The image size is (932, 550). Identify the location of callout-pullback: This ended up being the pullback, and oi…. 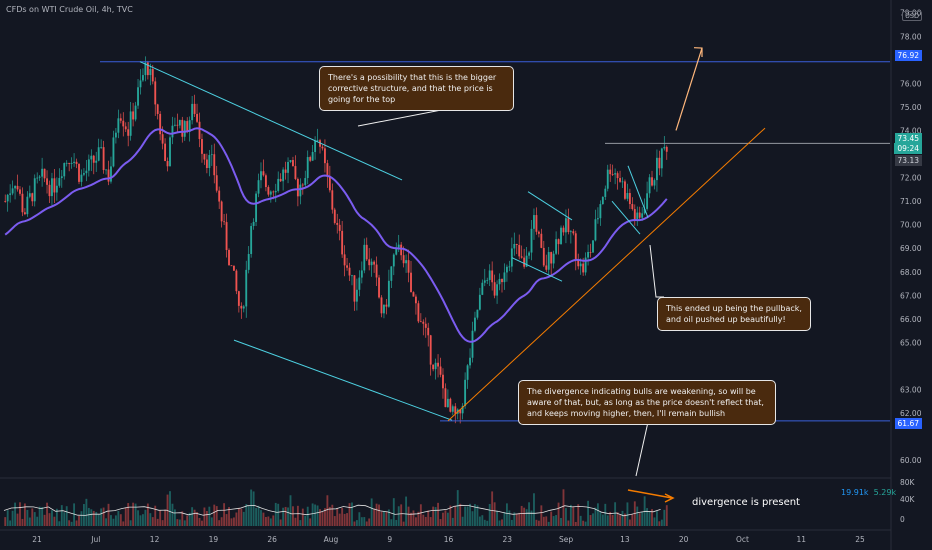
(734, 314).